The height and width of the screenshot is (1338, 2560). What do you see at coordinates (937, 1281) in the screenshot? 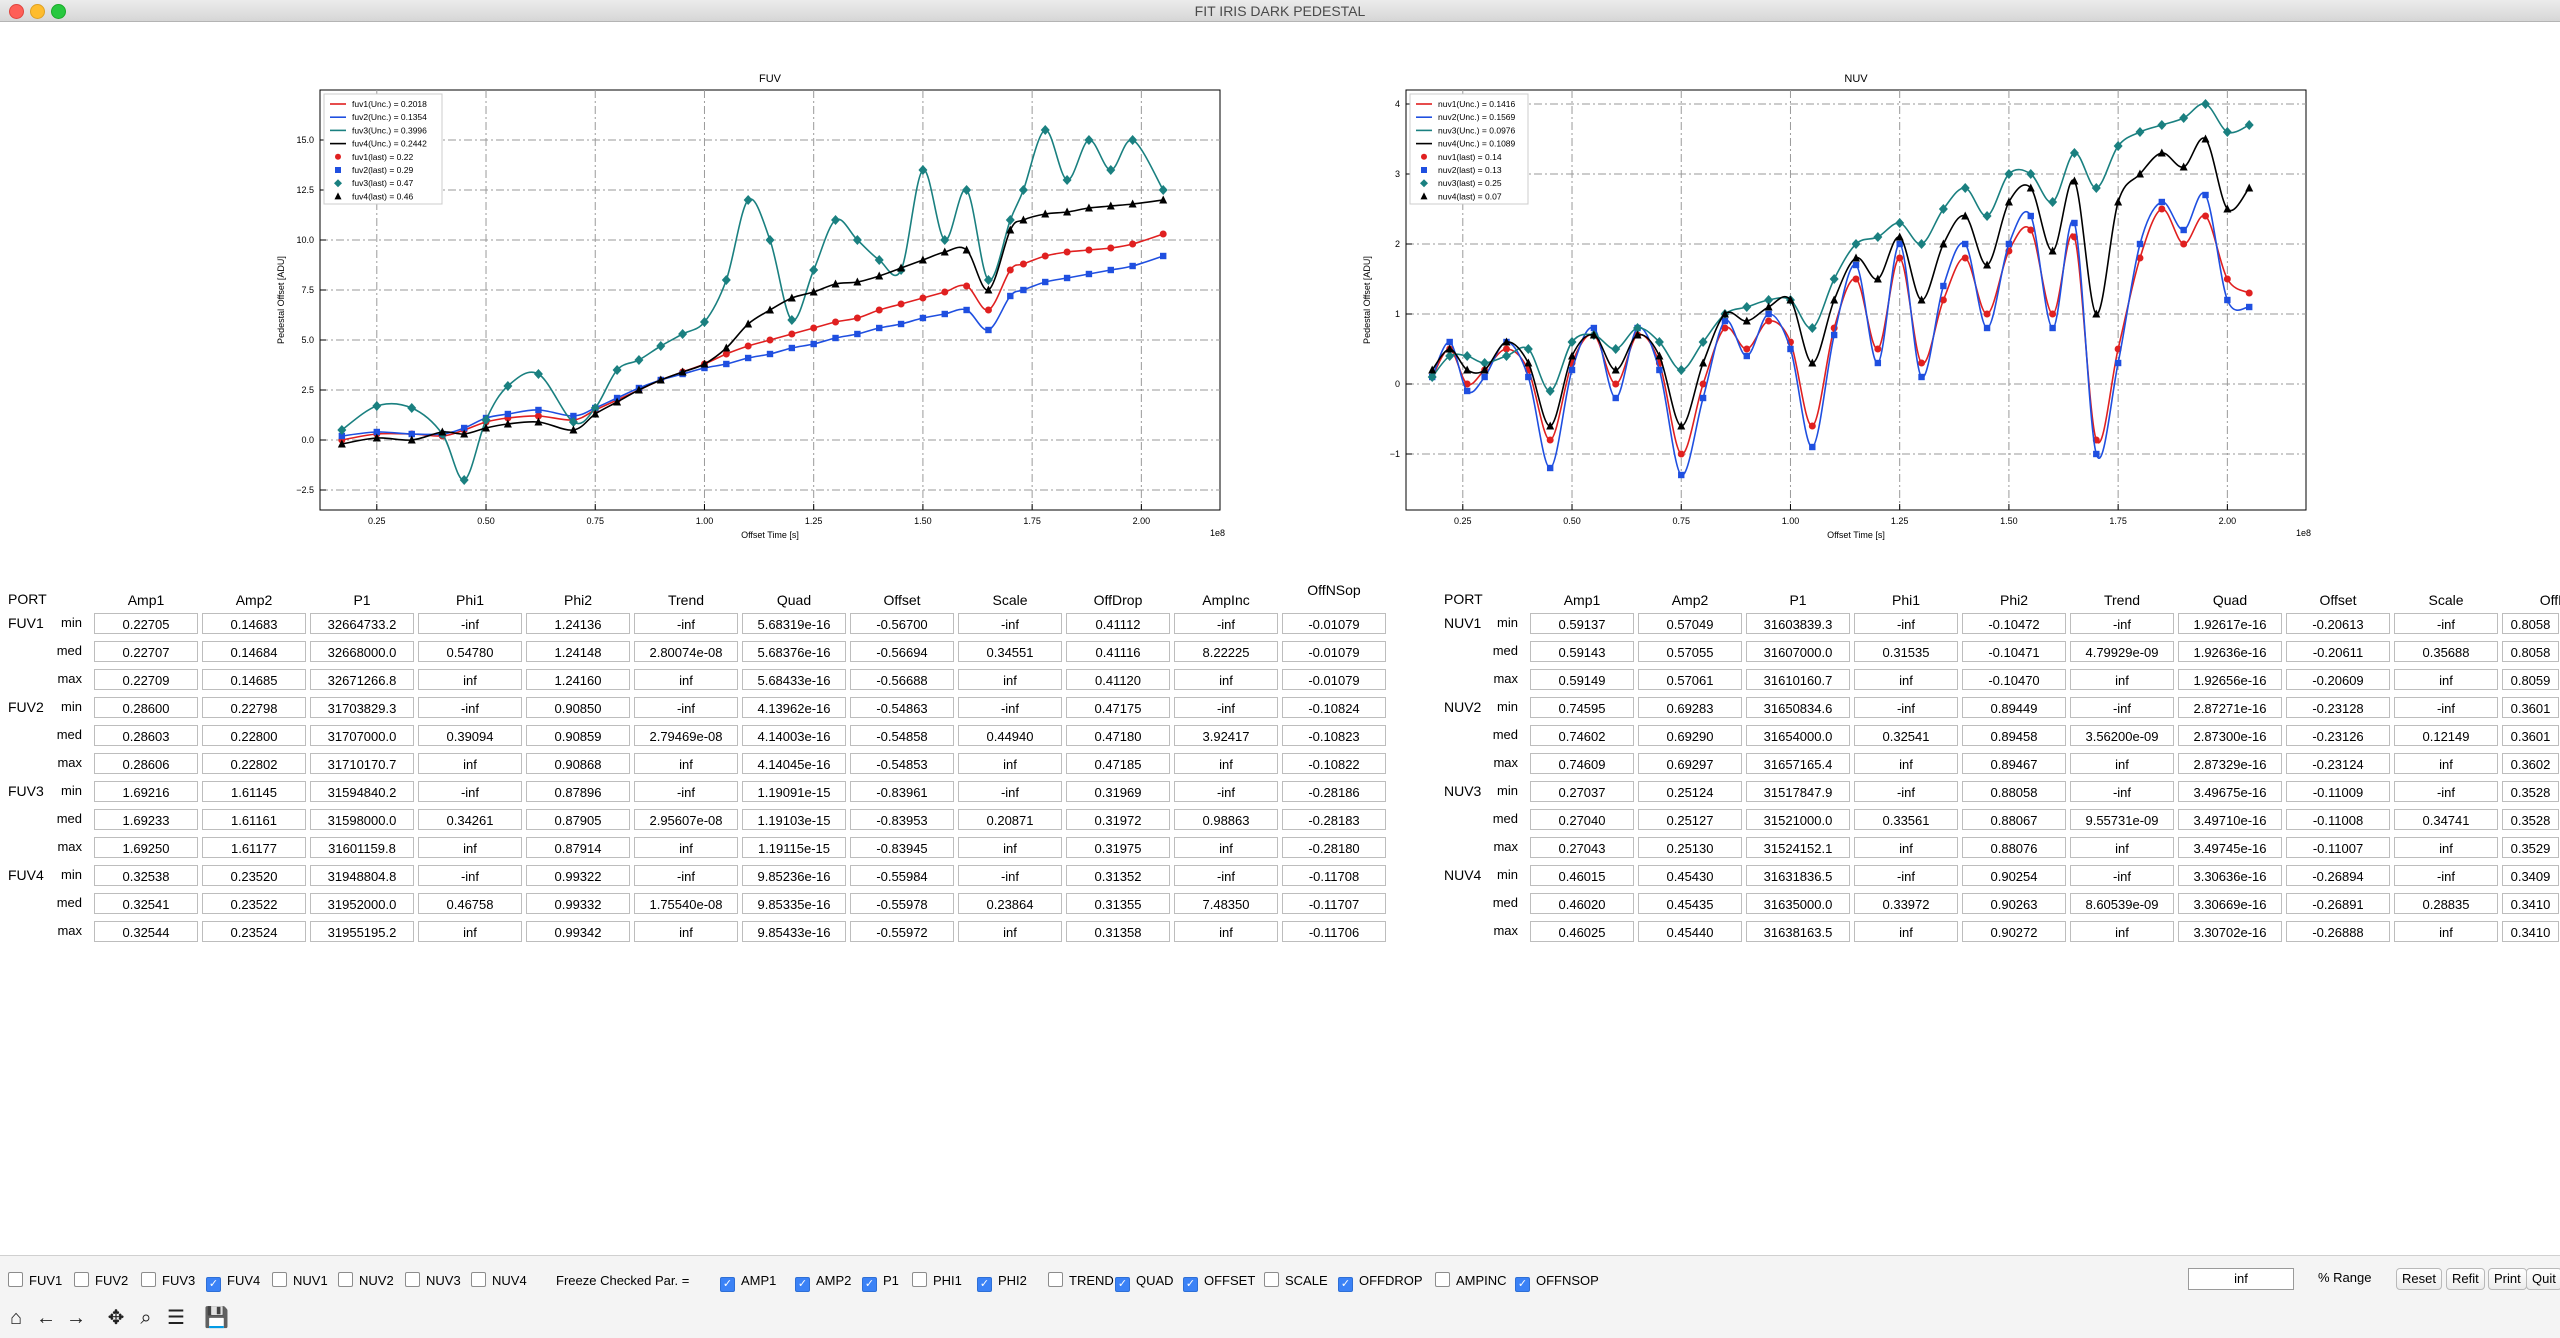
I see `param-checkbox-phi1: PHI1` at bounding box center [937, 1281].